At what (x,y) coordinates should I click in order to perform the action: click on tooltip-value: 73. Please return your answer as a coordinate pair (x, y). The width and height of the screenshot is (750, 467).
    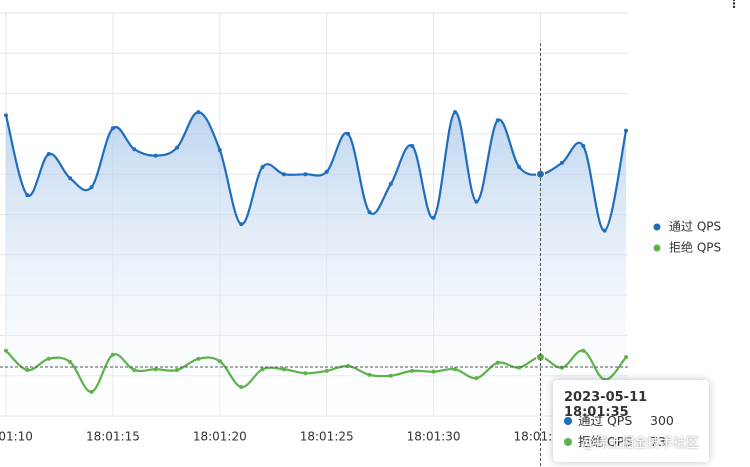
    Looking at the image, I should click on (658, 441).